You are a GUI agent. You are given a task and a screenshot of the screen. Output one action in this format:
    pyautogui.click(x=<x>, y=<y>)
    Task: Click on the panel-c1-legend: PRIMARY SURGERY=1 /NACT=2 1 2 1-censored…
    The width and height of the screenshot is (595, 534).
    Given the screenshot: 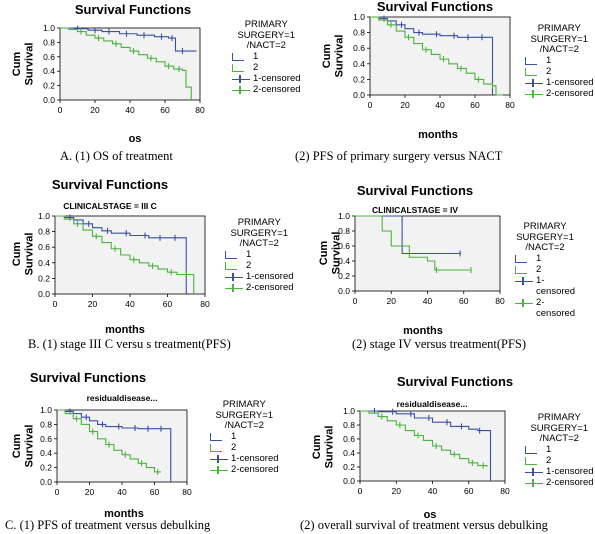 What is the action you would take?
    pyautogui.click(x=244, y=437)
    